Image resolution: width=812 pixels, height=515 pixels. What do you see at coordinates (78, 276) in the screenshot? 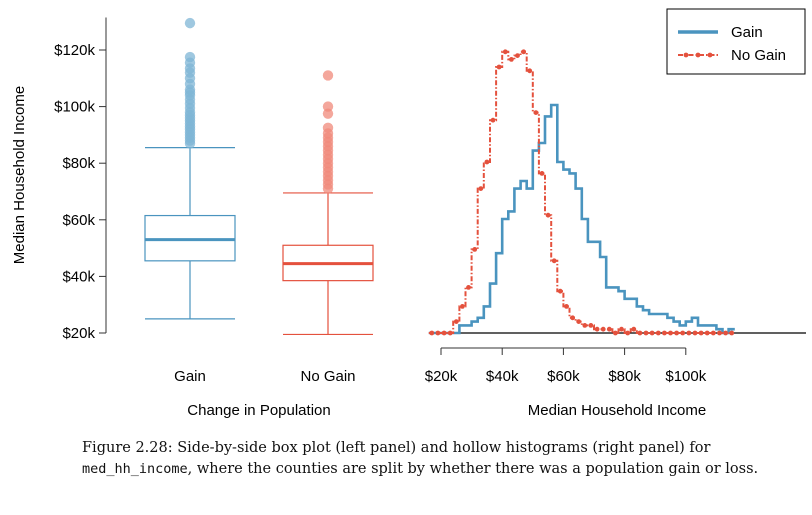
I see `y-tick-label: $40k` at bounding box center [78, 276].